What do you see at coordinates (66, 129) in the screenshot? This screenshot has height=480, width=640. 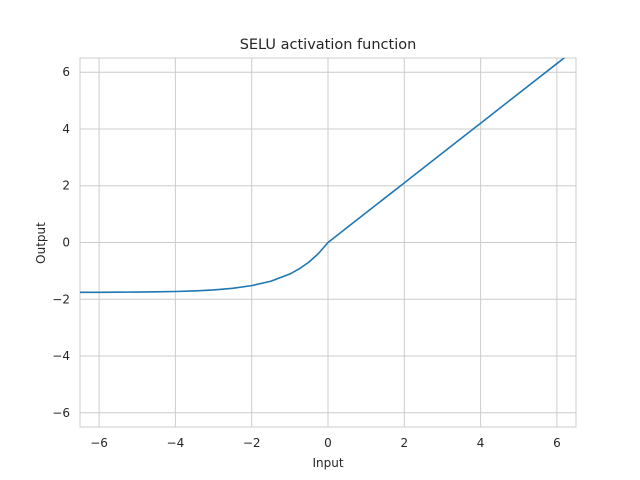 I see `y-tick-label: 4` at bounding box center [66, 129].